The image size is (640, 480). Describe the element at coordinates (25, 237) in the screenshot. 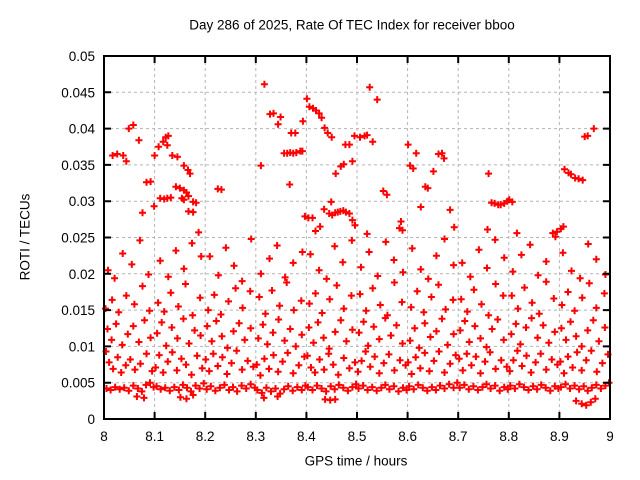

I see `y-axis-title: ROTI / TECUs` at that location.